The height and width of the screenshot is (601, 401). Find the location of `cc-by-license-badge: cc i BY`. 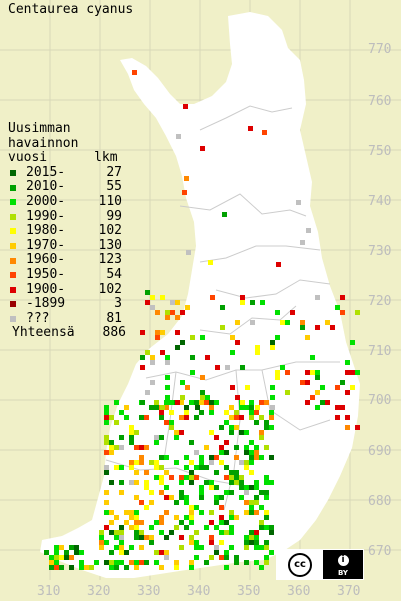

cc-by-license-badge: cc i BY is located at coordinates (320, 564).